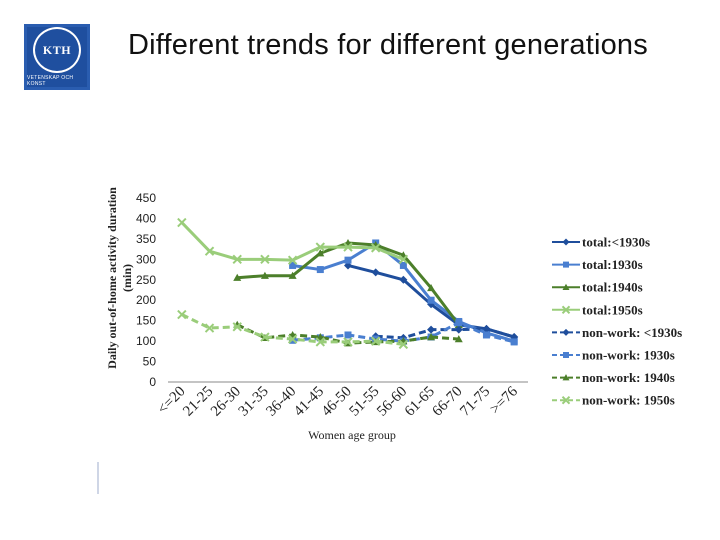 The image size is (720, 540). What do you see at coordinates (628, 377) in the screenshot?
I see `legend-label: non-work: 1940s` at bounding box center [628, 377].